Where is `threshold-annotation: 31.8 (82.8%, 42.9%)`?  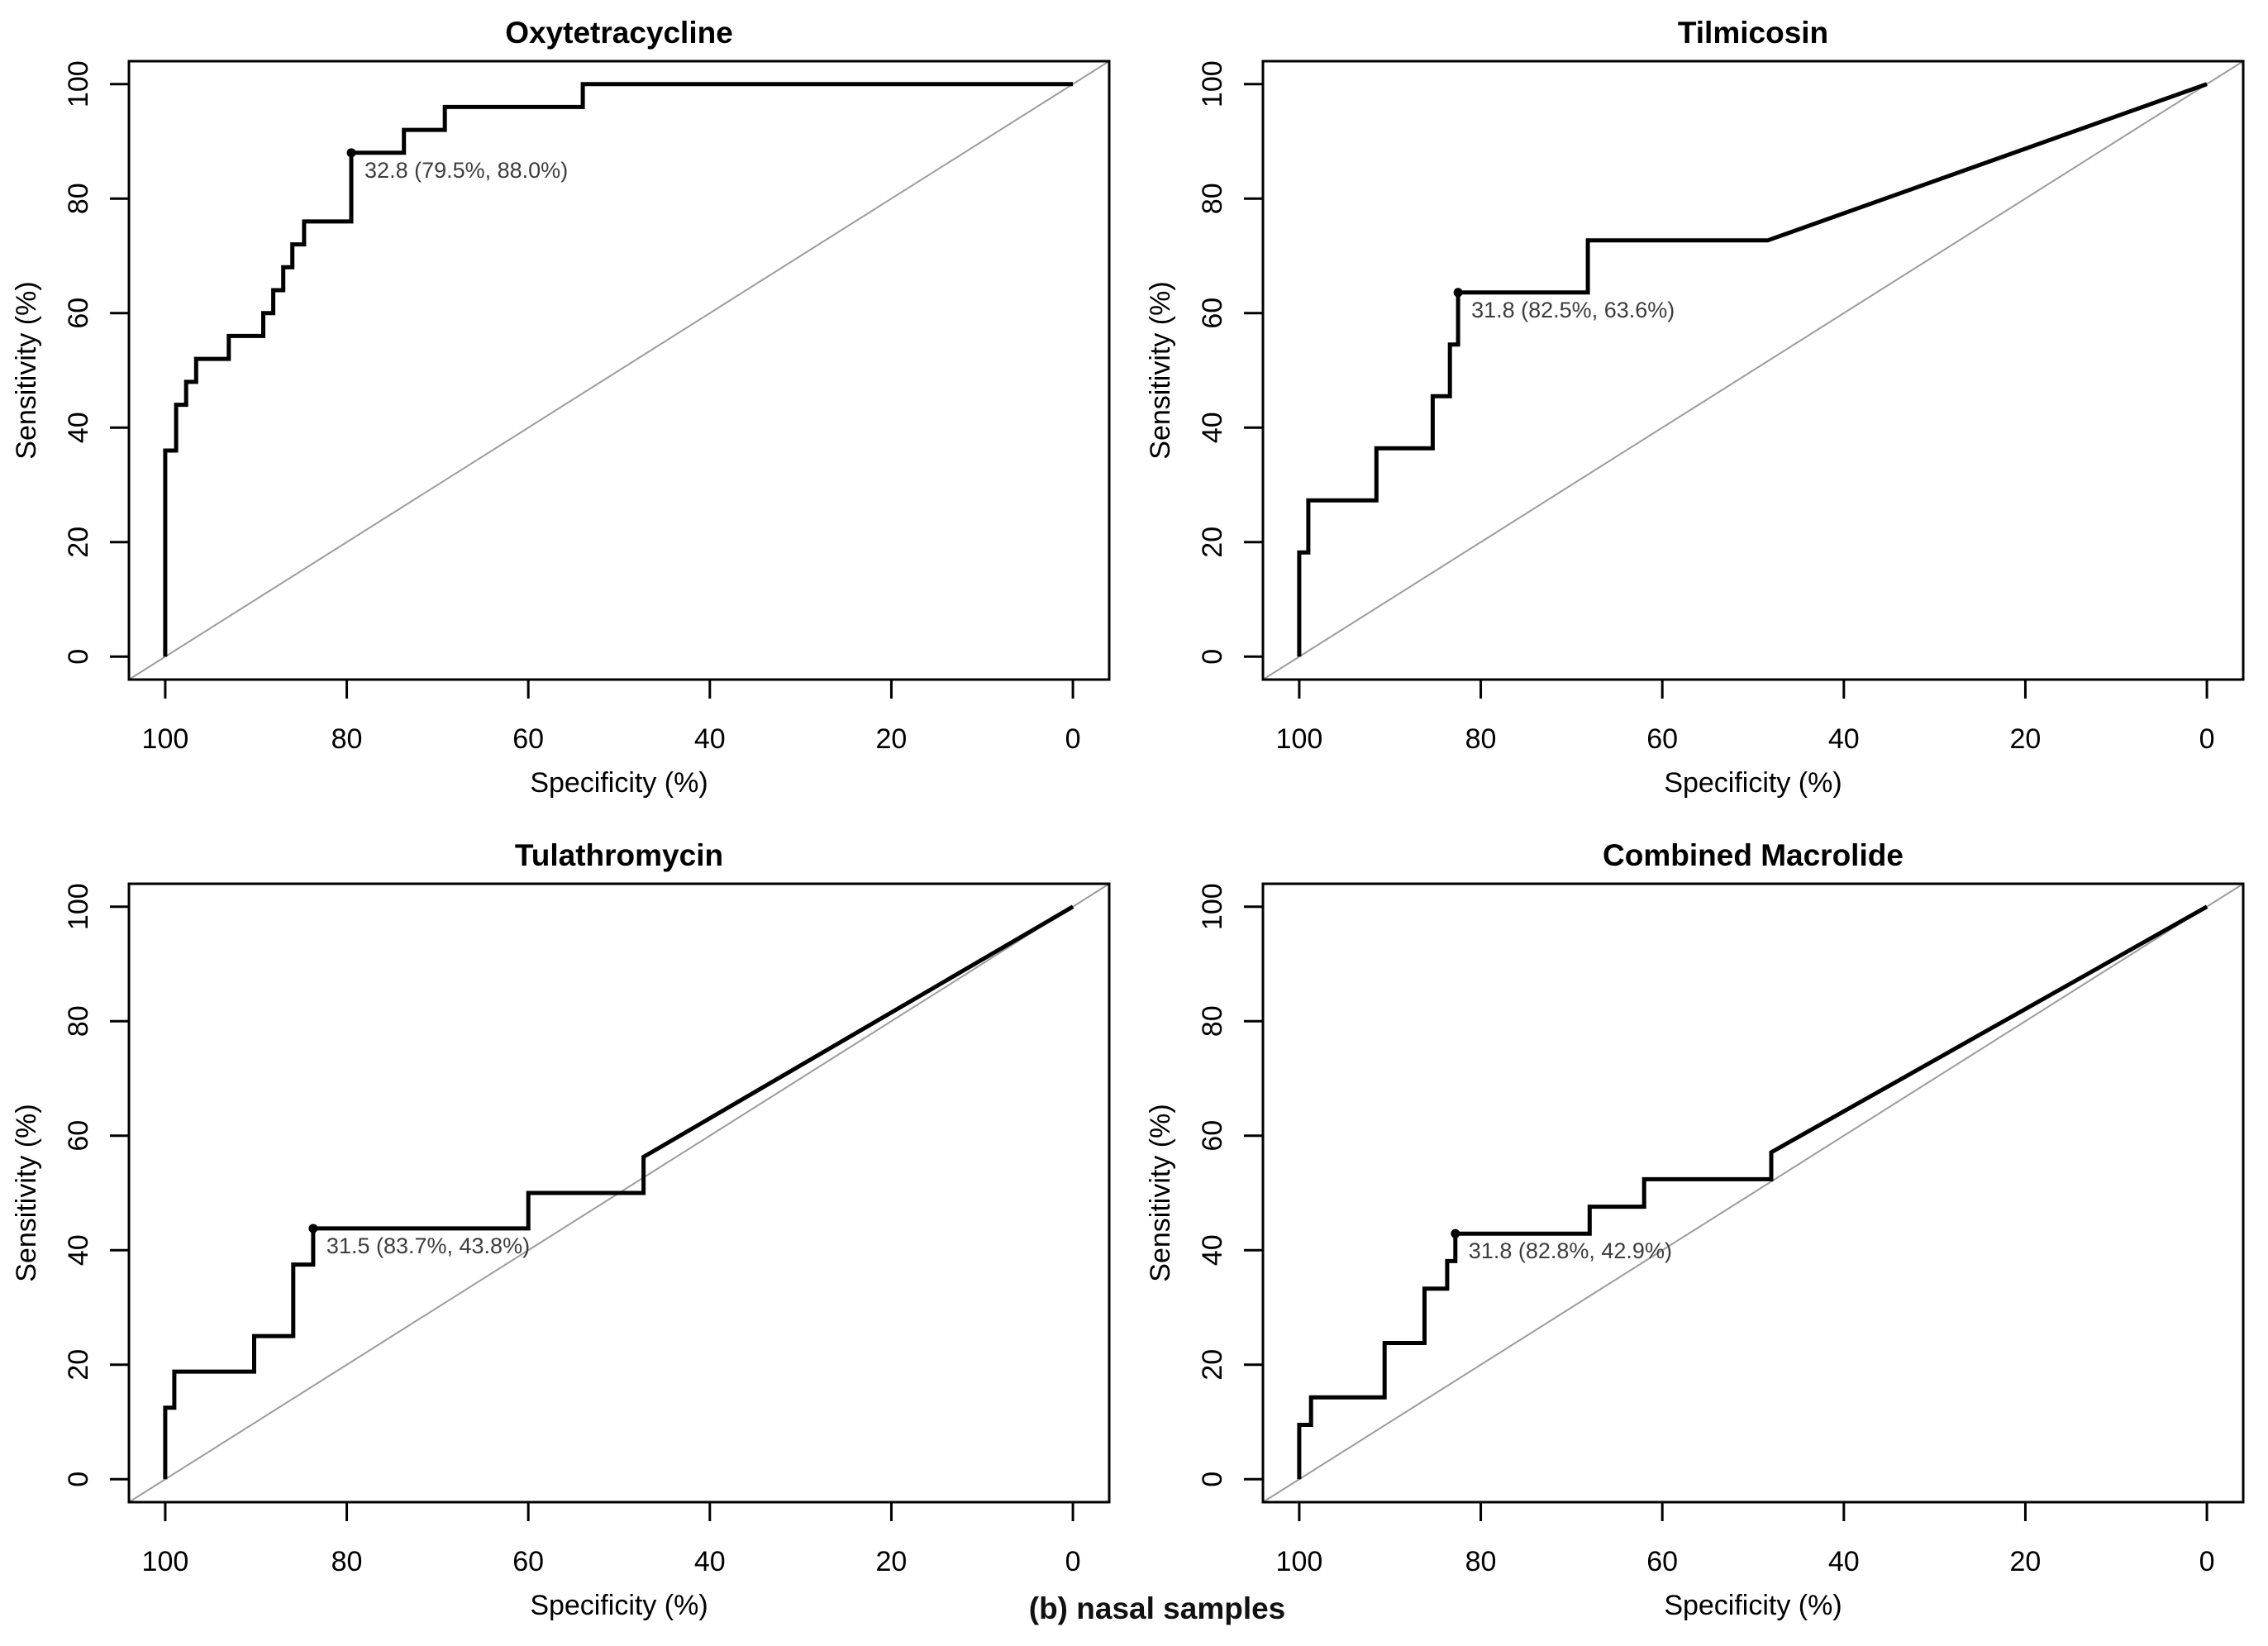
threshold-annotation: 31.8 (82.8%, 42.9%) is located at coordinates (1570, 1250).